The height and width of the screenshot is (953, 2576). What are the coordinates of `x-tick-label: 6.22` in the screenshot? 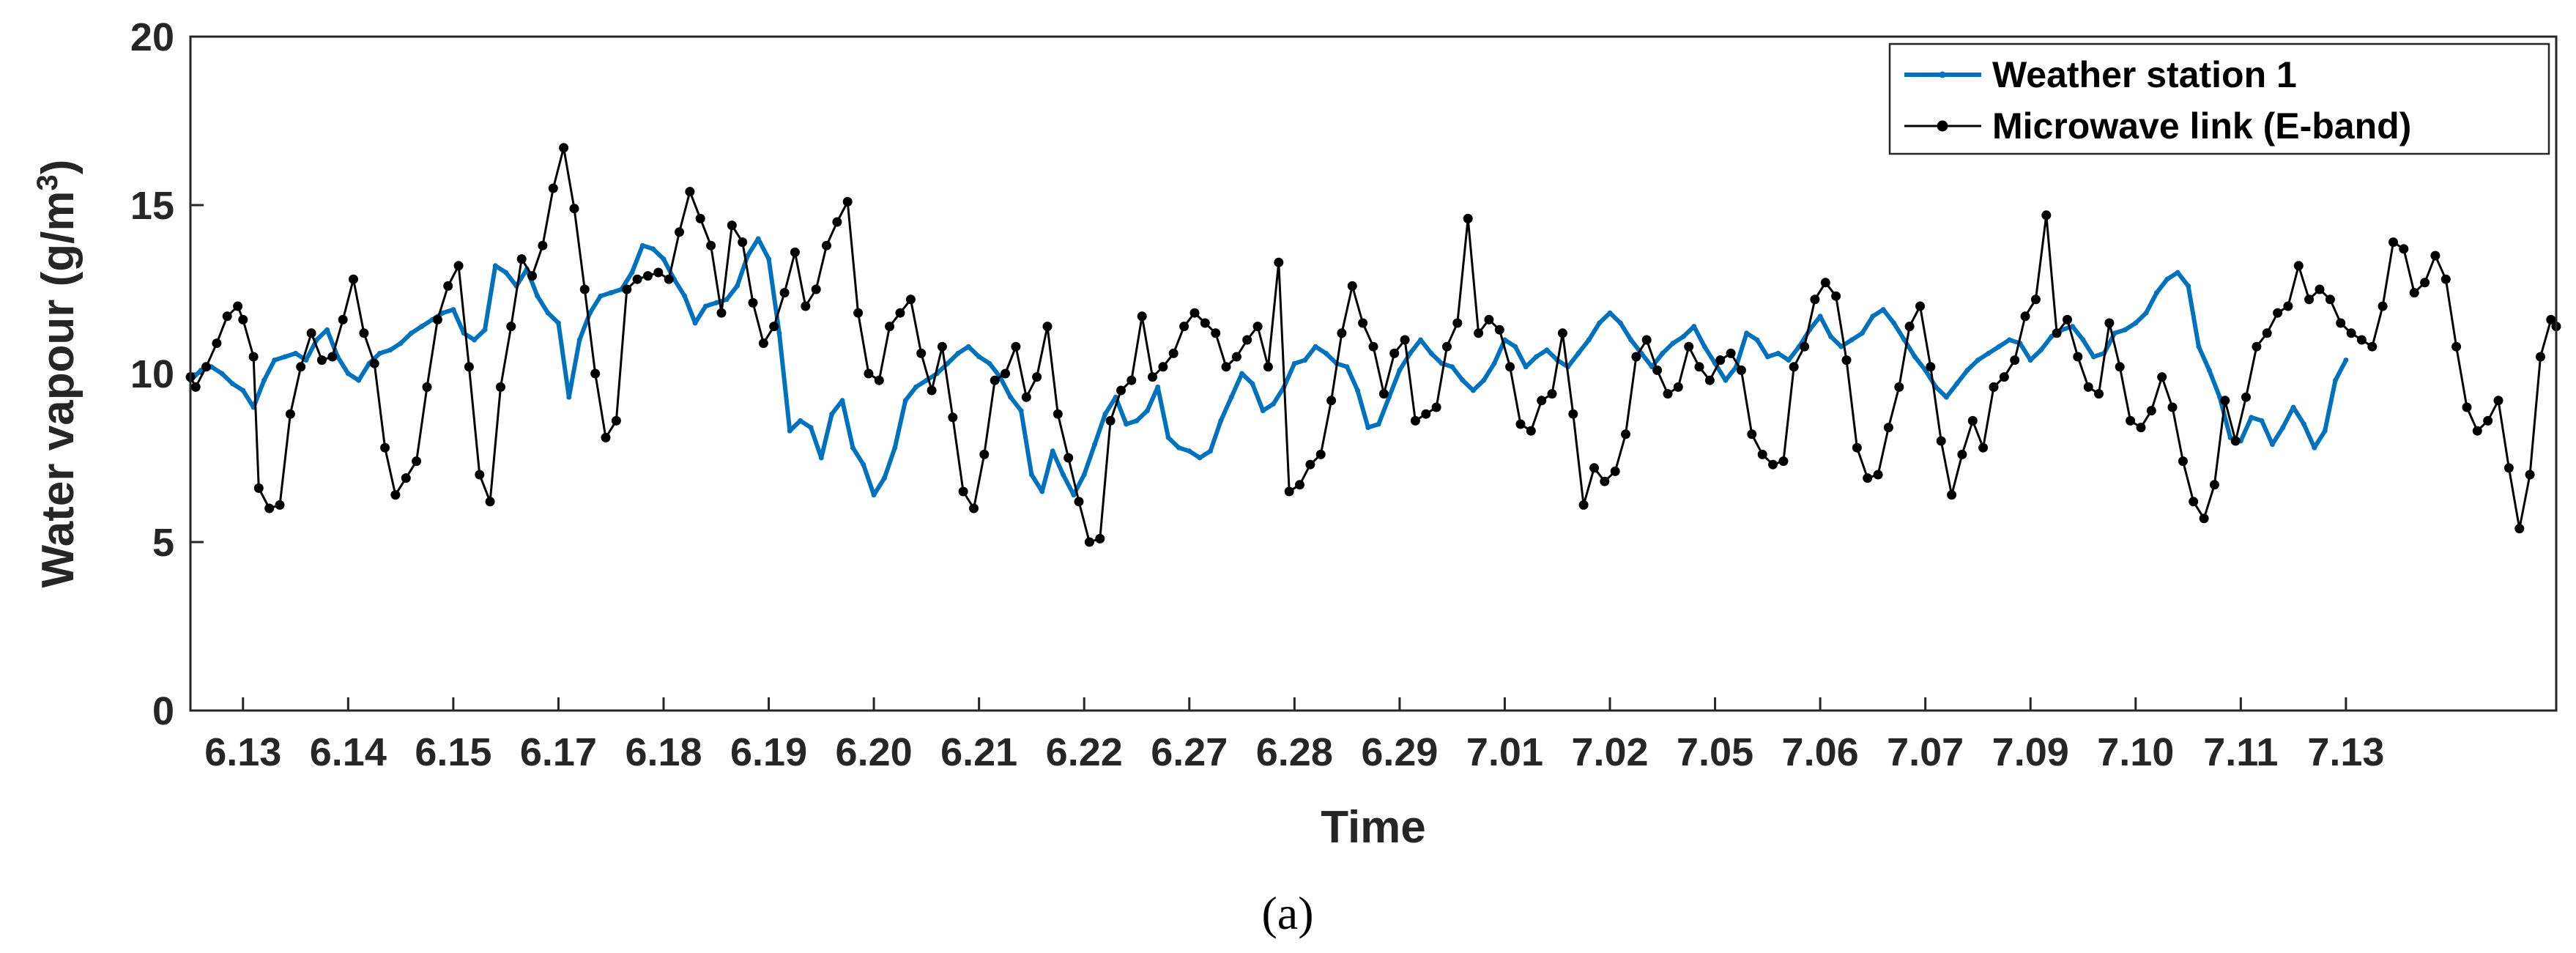 It's located at (1084, 752).